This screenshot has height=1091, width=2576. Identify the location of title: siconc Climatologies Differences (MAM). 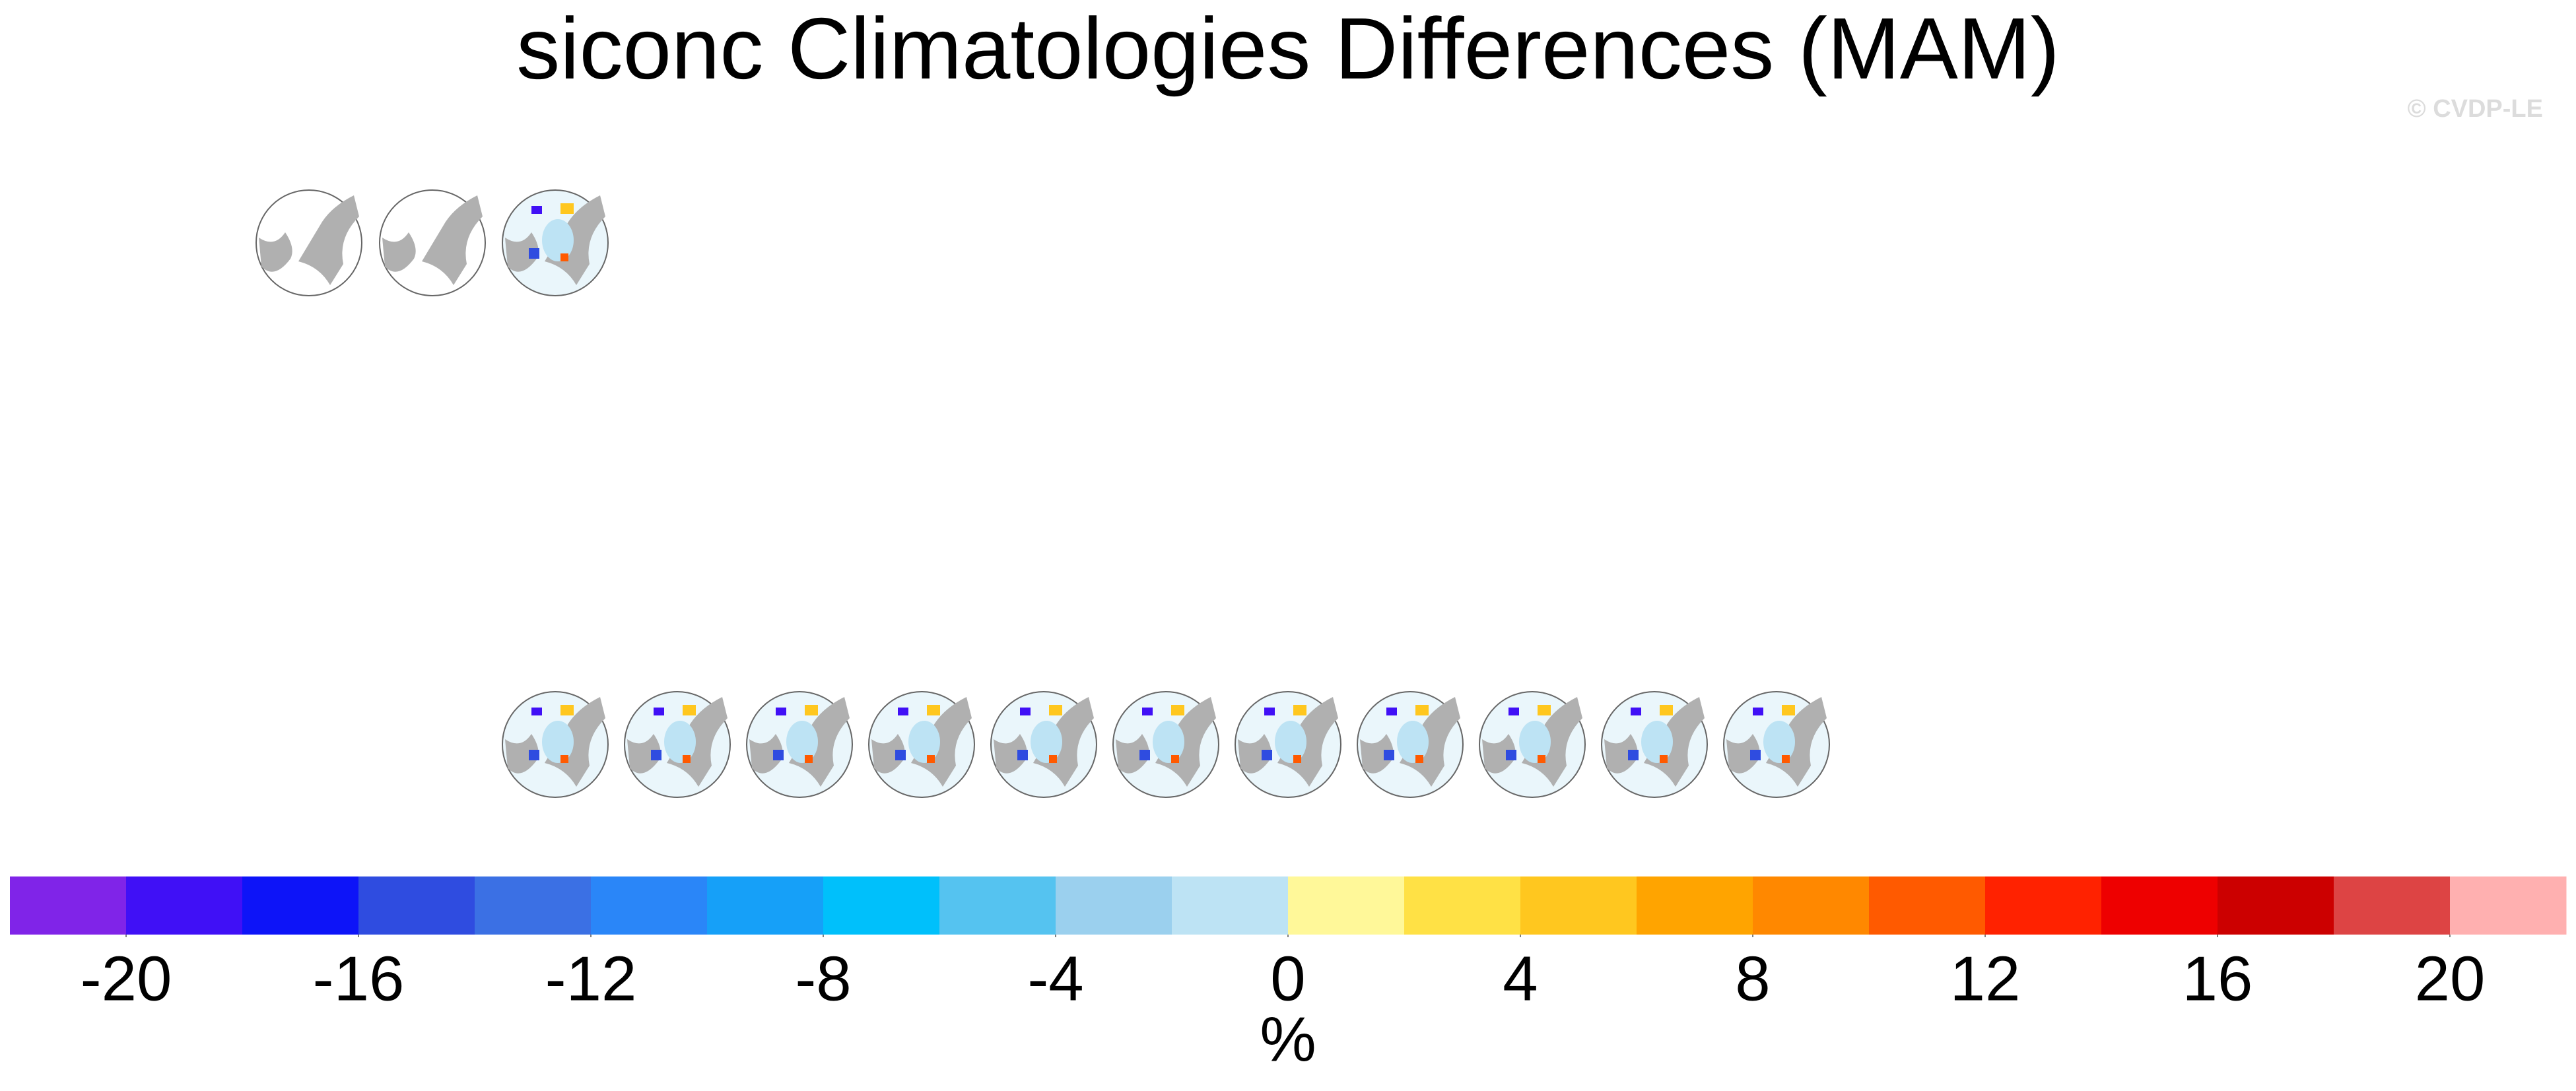
(1288, 48).